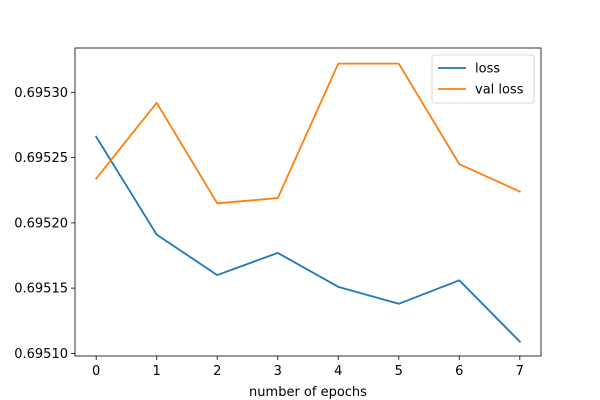 The width and height of the screenshot is (600, 400). I want to click on y-axis-ticks: 0.69510 0.69515 0.69520 0.69525 0.69530, so click(44, 224).